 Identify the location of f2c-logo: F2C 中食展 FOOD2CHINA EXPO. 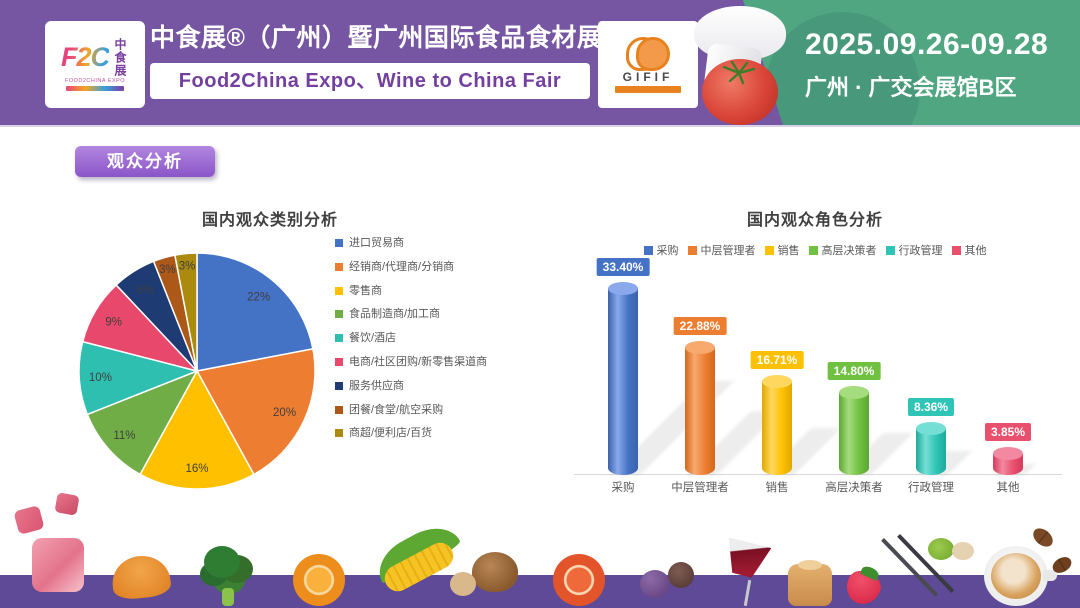
(95, 64).